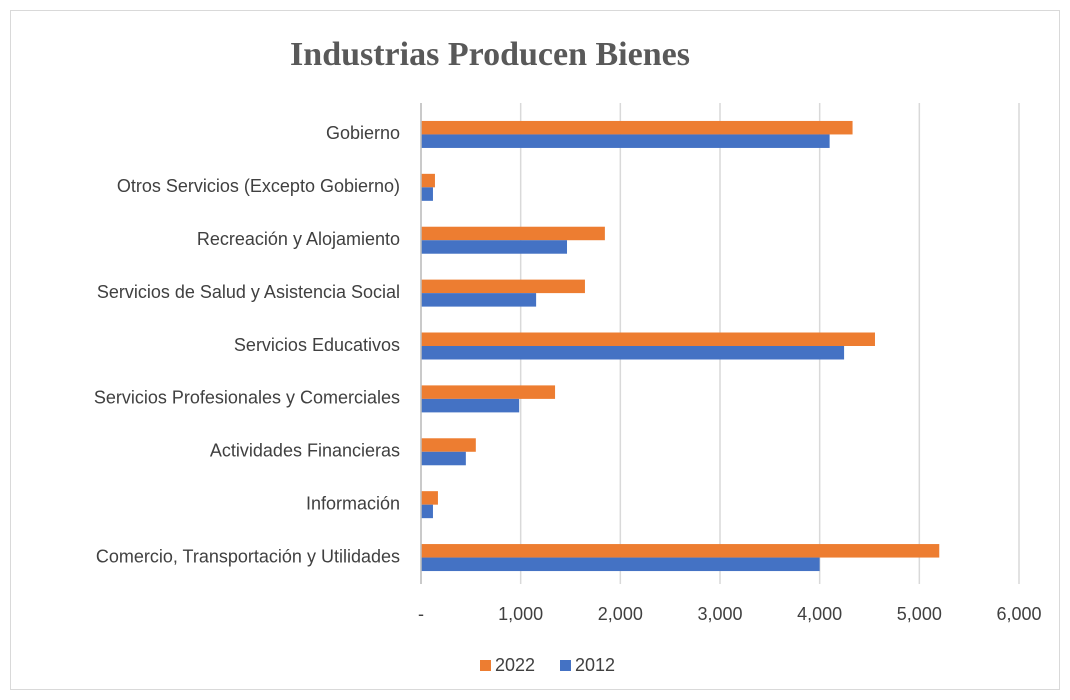  Describe the element at coordinates (247, 398) in the screenshot. I see `y-tick-label: Servicios Profesionales y Comerciales` at that location.